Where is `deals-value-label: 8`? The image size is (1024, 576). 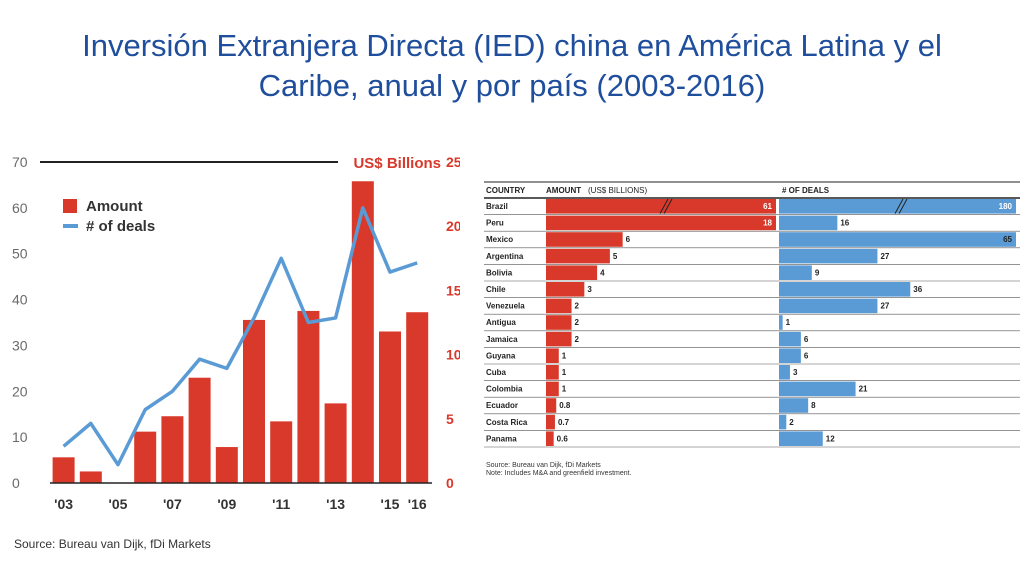 deals-value-label: 8 is located at coordinates (813, 405).